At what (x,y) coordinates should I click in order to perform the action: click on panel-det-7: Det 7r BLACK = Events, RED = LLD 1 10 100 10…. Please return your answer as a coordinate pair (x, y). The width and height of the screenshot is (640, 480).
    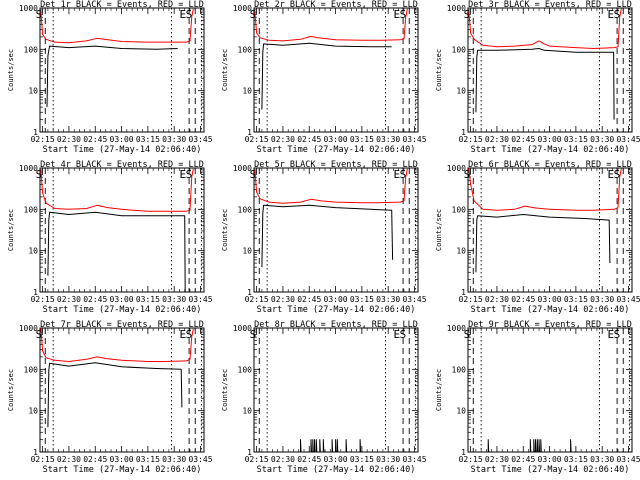
    Looking at the image, I should click on (110, 397).